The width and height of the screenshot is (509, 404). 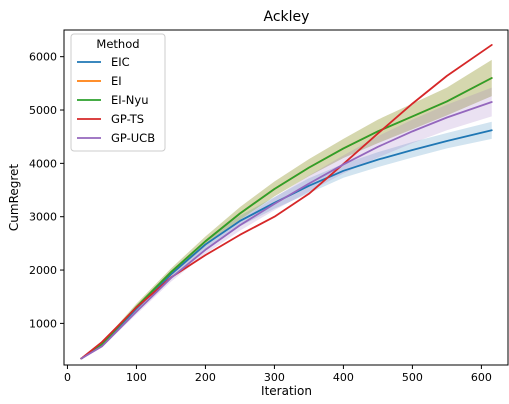 What do you see at coordinates (343, 377) in the screenshot?
I see `x-tick-label: 400` at bounding box center [343, 377].